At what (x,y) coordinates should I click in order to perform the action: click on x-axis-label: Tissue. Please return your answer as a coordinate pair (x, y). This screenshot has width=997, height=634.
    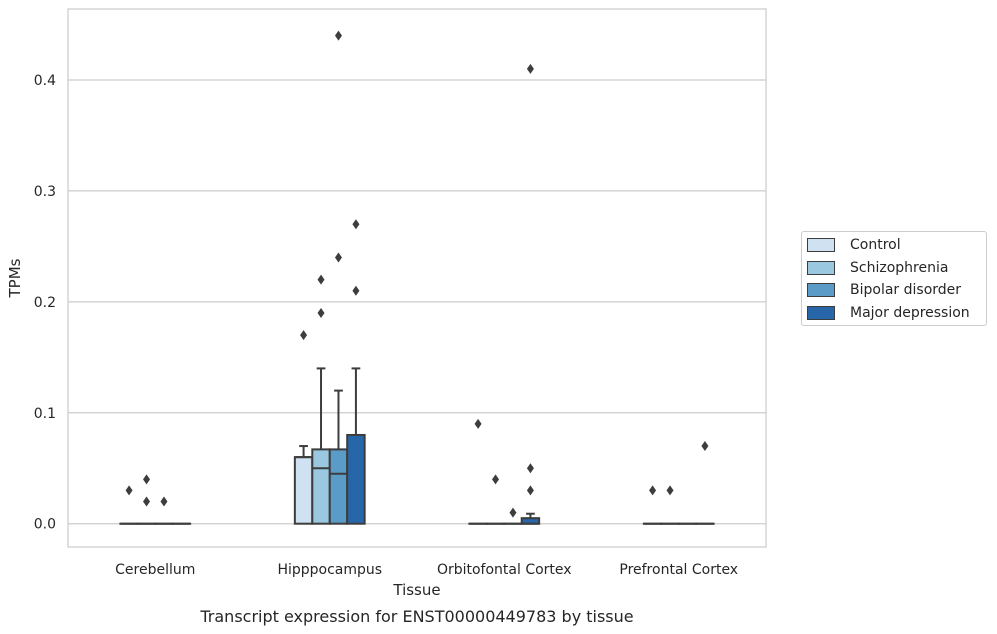
    Looking at the image, I should click on (416, 590).